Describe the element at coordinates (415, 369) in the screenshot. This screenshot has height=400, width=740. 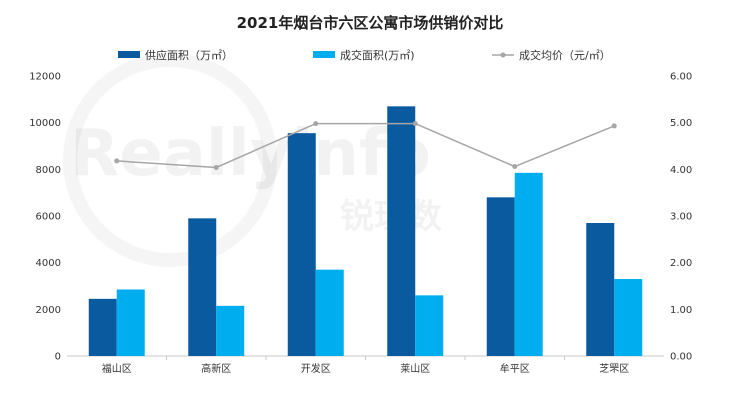
I see `x-axis-category-label: 莱山区` at that location.